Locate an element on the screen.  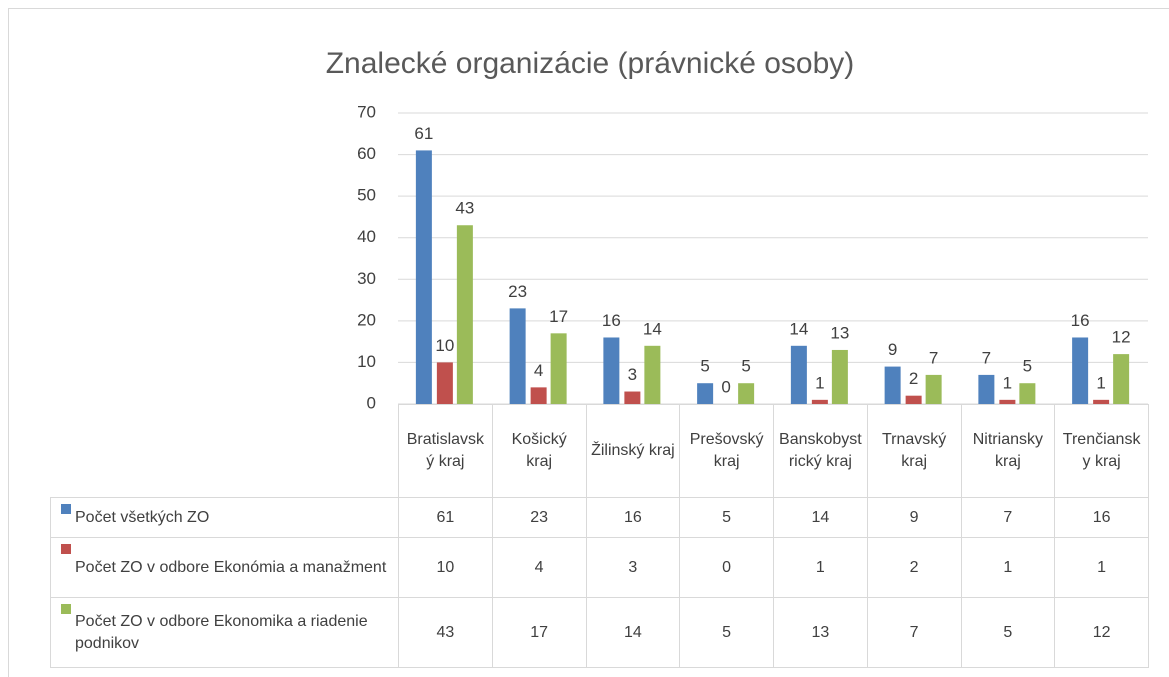
data-label: 43 is located at coordinates (464, 208).